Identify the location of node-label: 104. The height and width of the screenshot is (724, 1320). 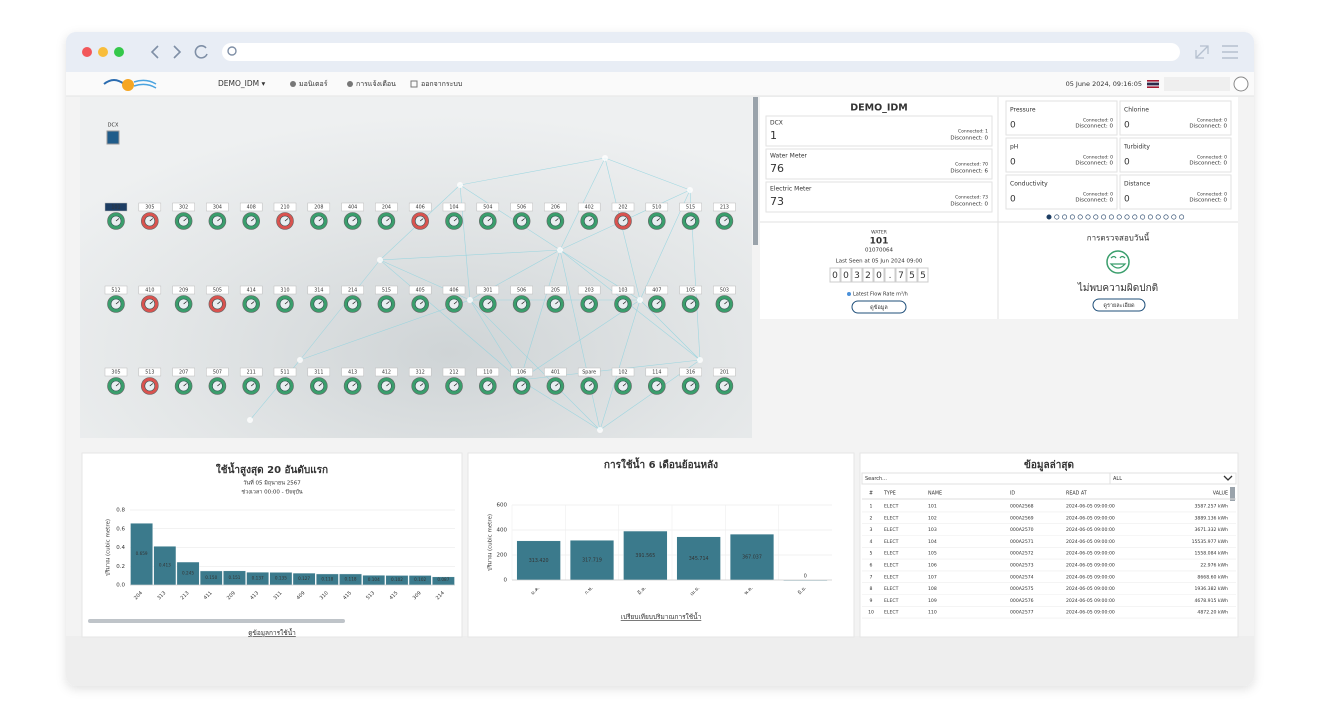
(453, 208).